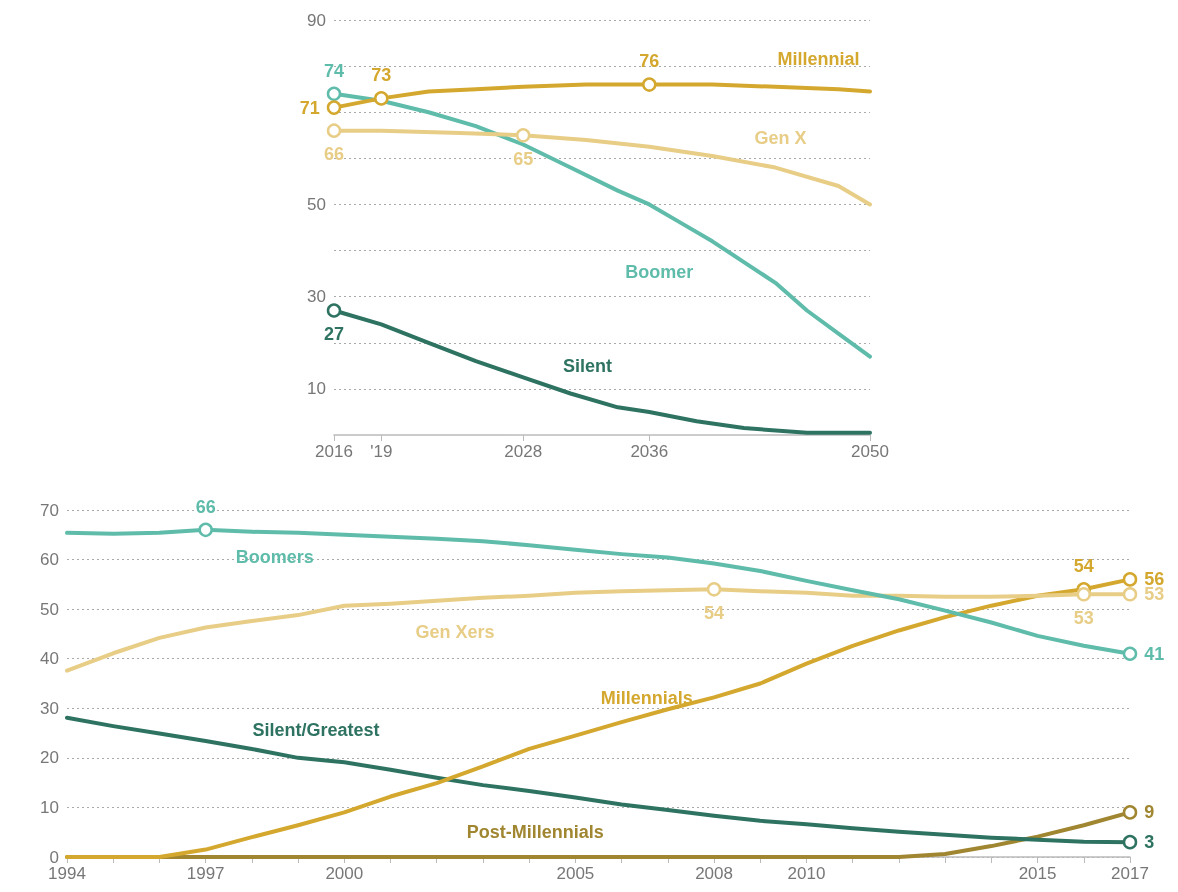 This screenshot has width=1178, height=892. What do you see at coordinates (1130, 873) in the screenshot?
I see `x-tick-label: 2017` at bounding box center [1130, 873].